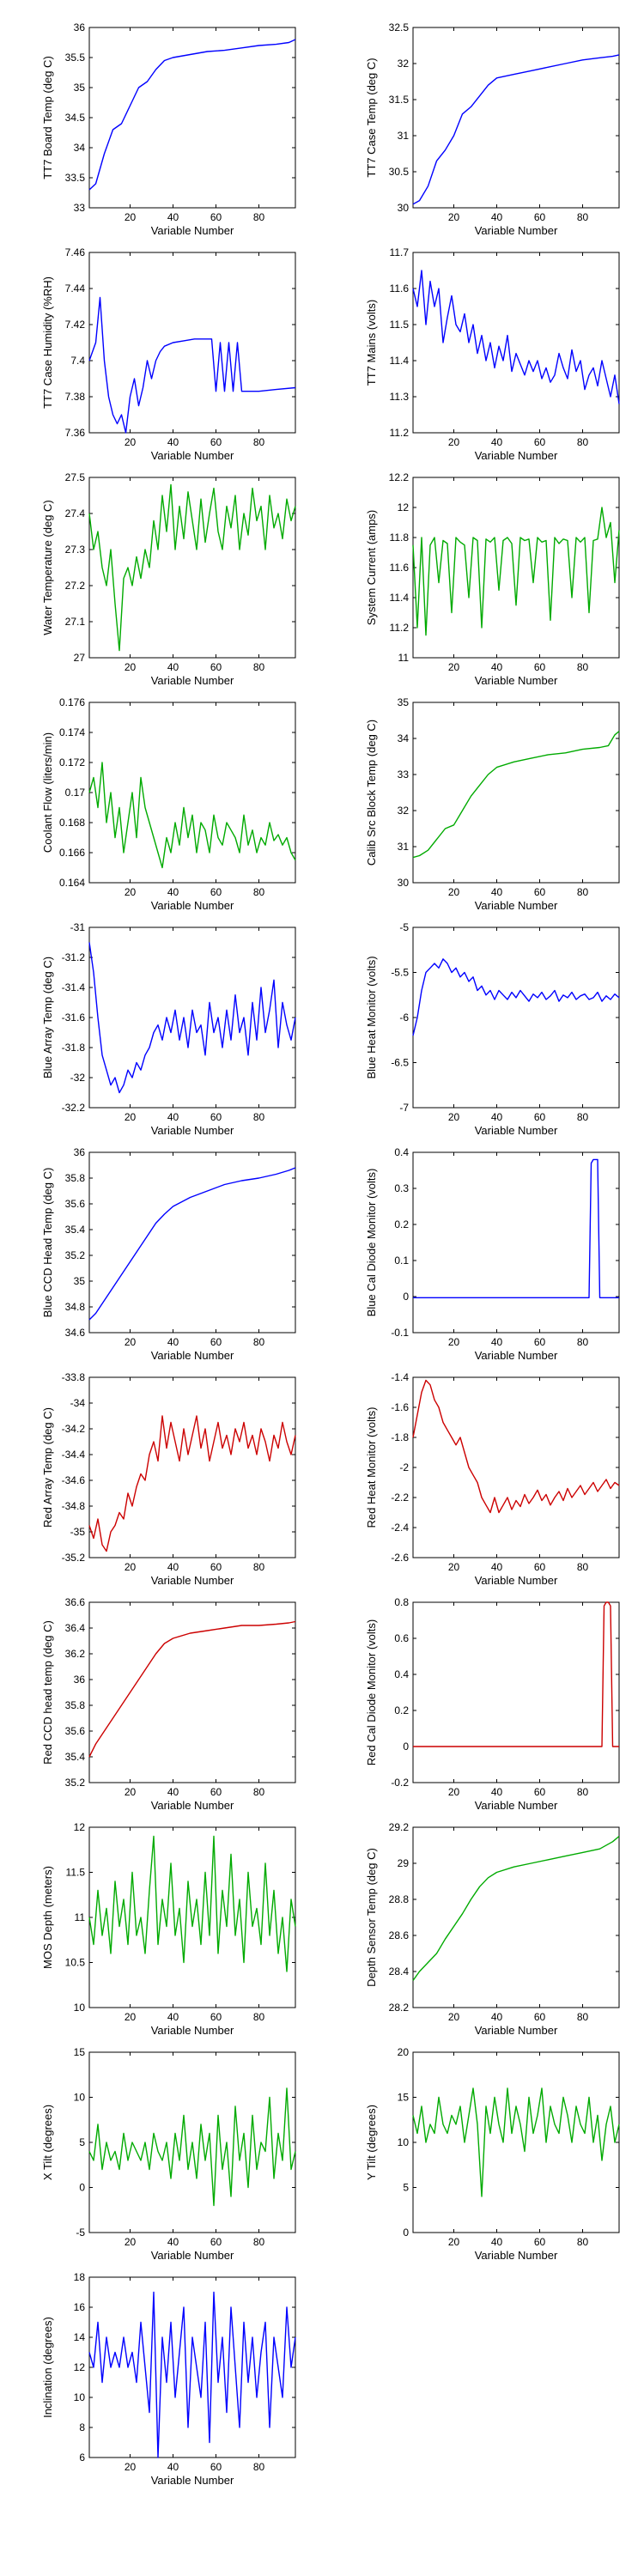 This screenshot has height=2576, width=644. I want to click on y-tick-label: 35.8, so click(75, 1178).